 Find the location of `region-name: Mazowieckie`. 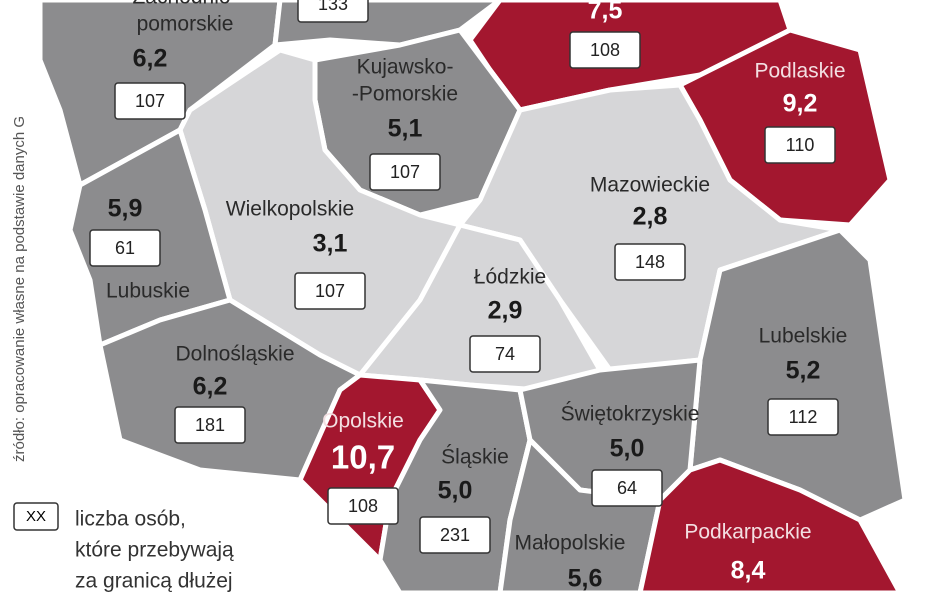

region-name: Mazowieckie is located at coordinates (650, 185).